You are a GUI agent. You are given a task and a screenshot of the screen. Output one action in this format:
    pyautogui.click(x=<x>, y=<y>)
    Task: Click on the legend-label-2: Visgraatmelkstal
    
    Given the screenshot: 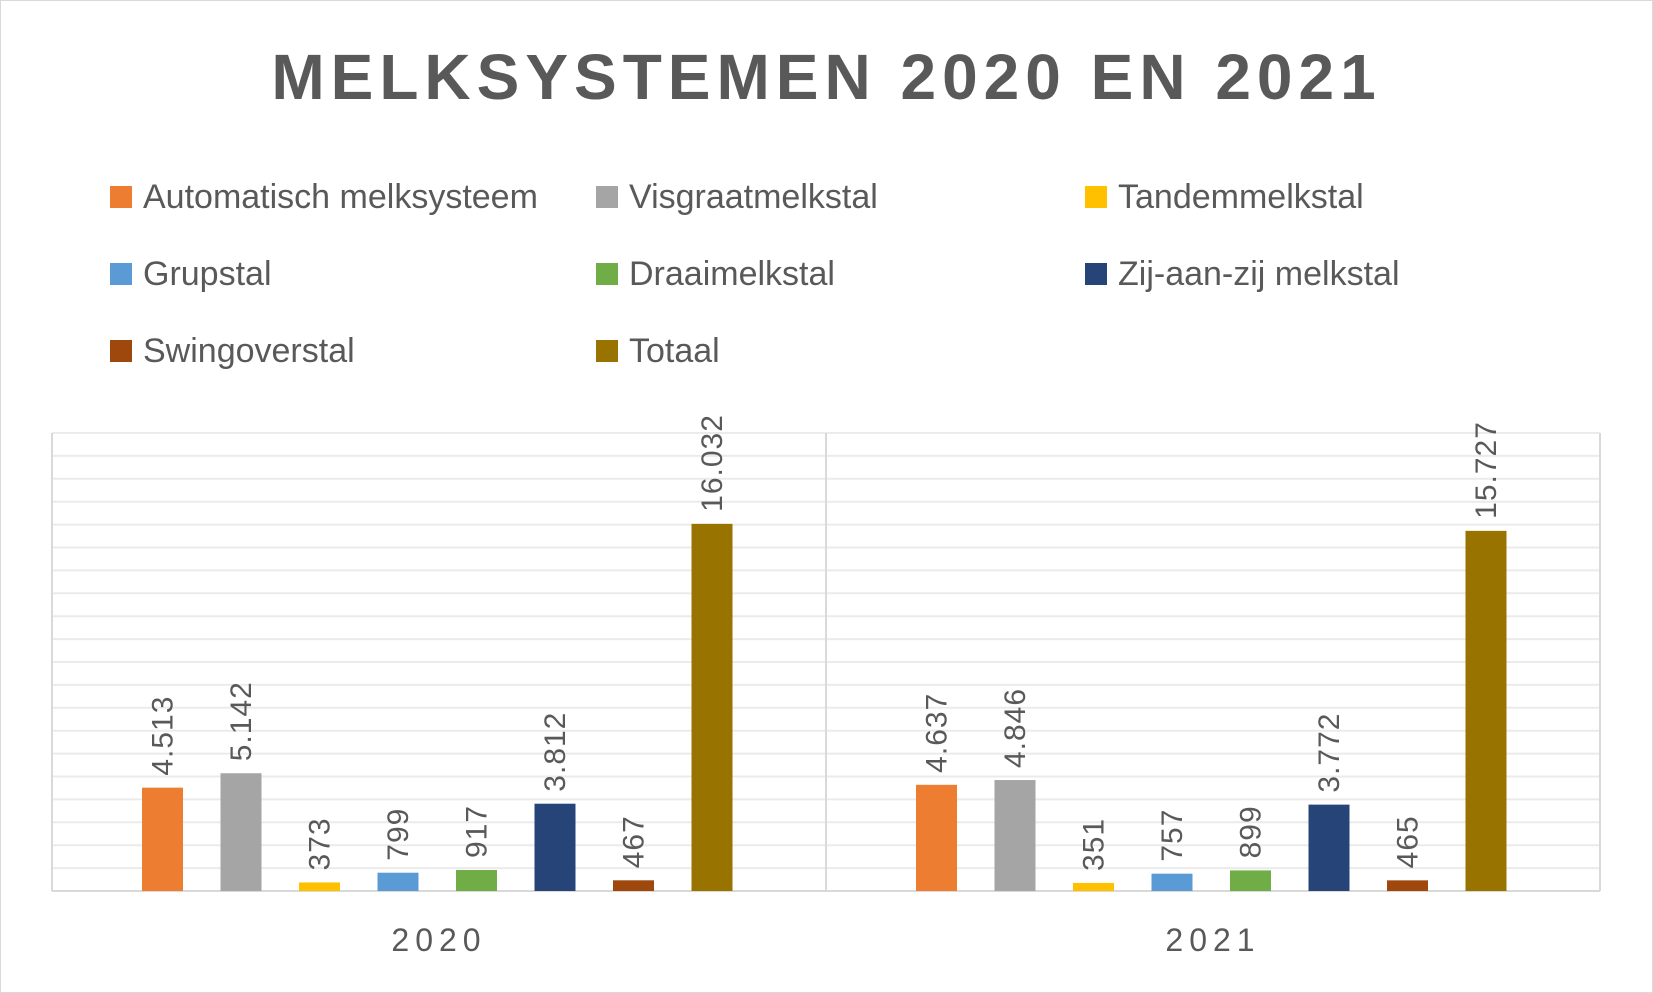 What is the action you would take?
    pyautogui.click(x=753, y=197)
    